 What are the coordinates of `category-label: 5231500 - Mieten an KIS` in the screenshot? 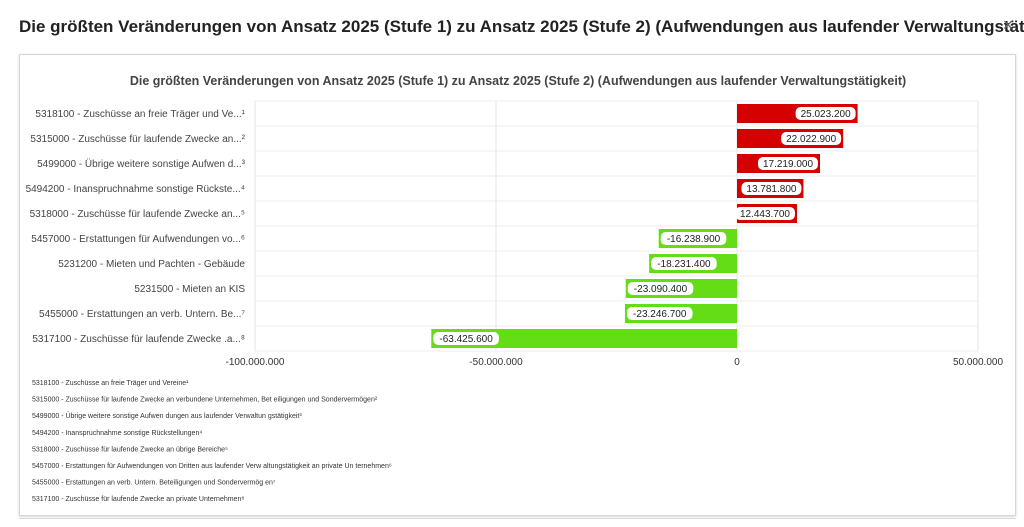 It's located at (189, 289).